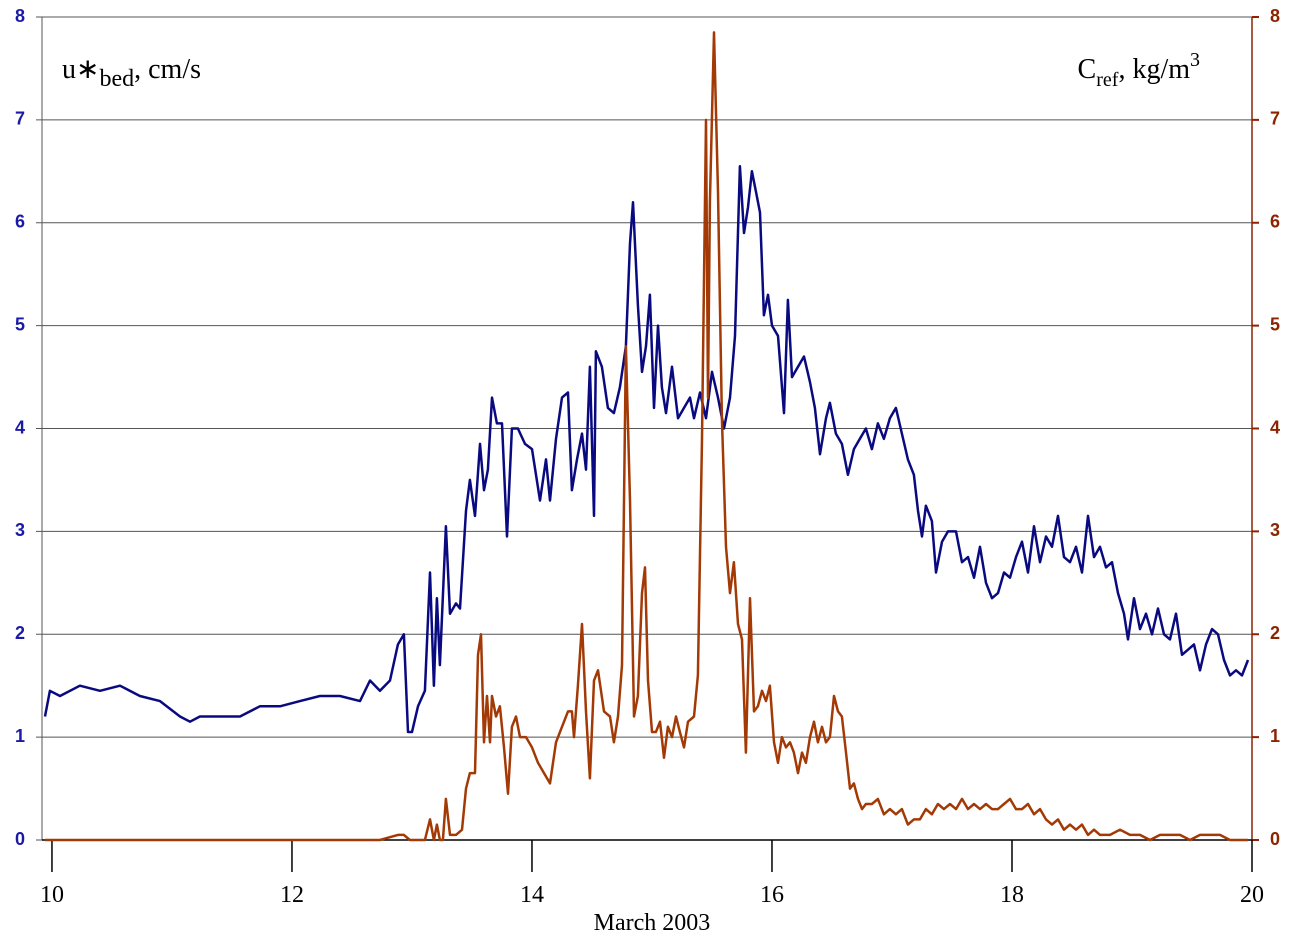 The image size is (1291, 940). What do you see at coordinates (532, 895) in the screenshot?
I see `x-tick-label: 14` at bounding box center [532, 895].